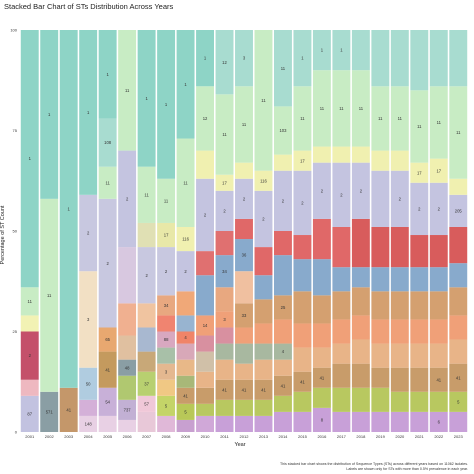 The width and height of the screenshot is (474, 474). Describe the element at coordinates (185, 337) in the screenshot. I see `segment-label: 4` at that location.